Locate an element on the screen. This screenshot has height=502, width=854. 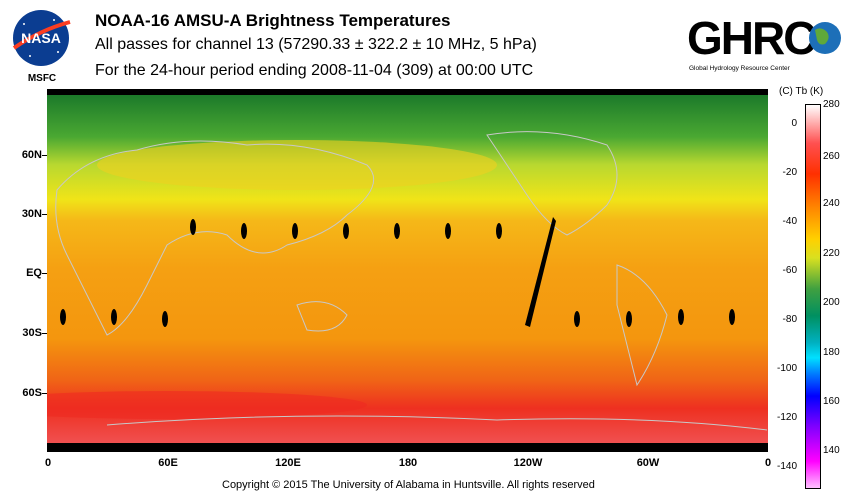
lon-label-120w: 120W is located at coordinates (528, 463).